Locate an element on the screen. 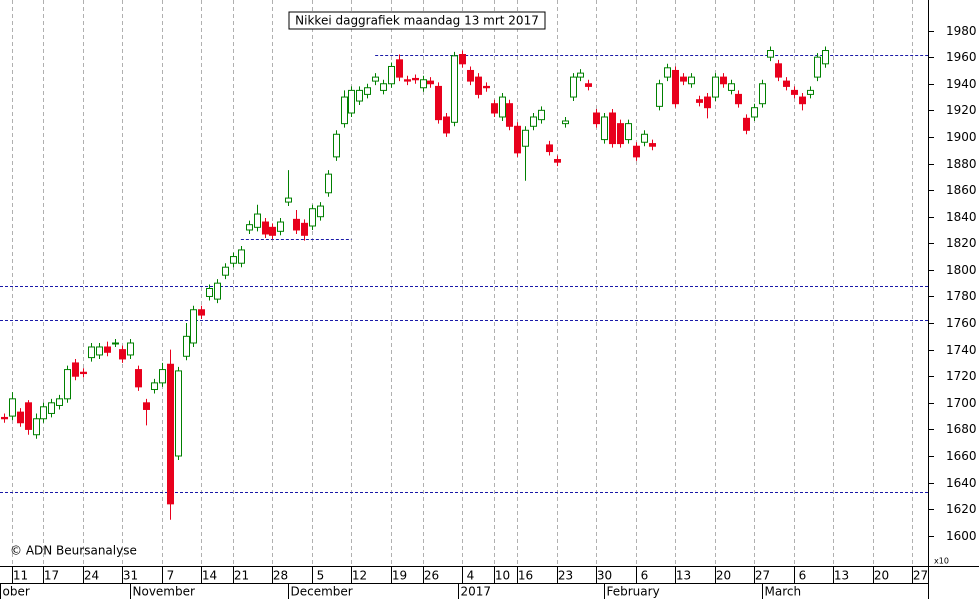  x-tick-label: 27 is located at coordinates (920, 576).